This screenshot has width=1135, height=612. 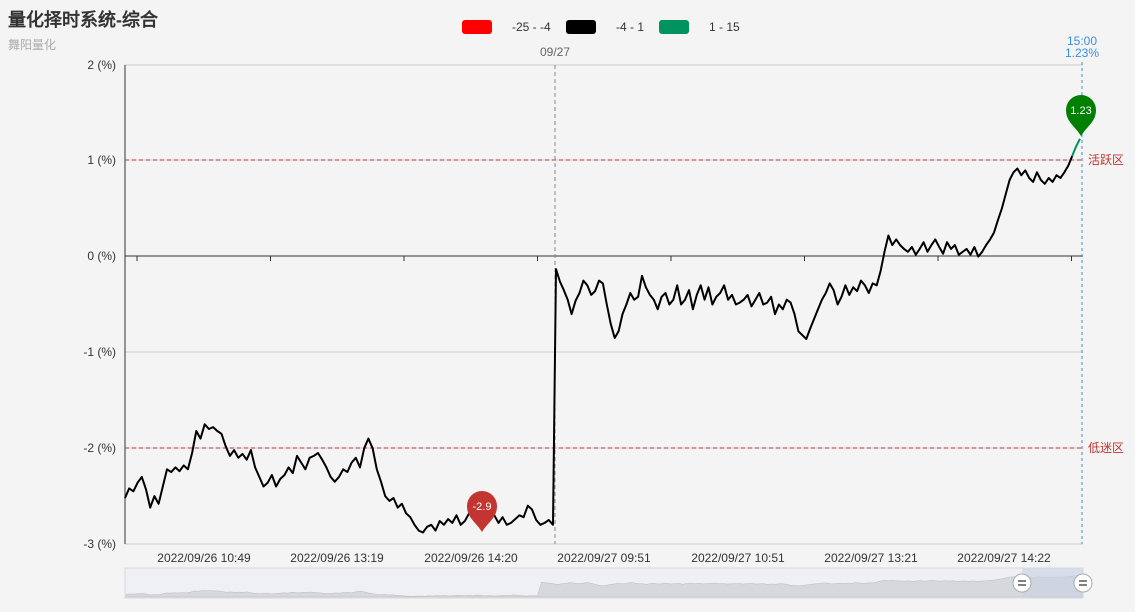 I want to click on slider-handle-right, so click(x=1083, y=583).